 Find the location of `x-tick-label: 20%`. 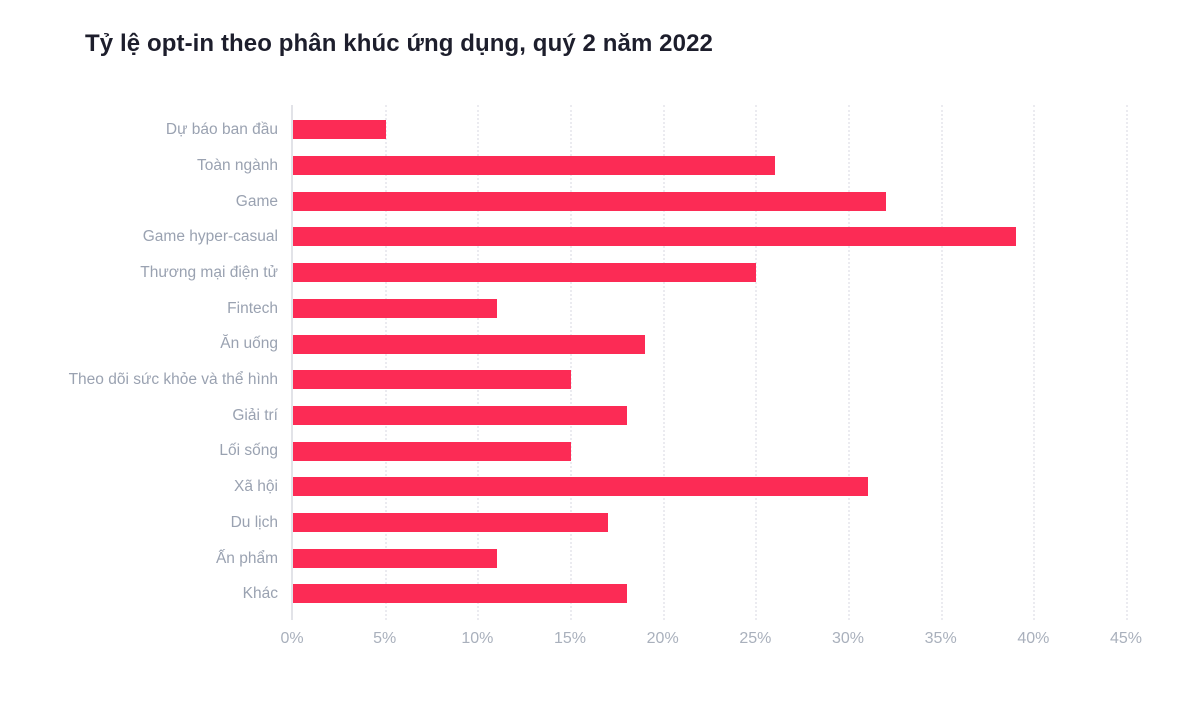

x-tick-label: 20% is located at coordinates (662, 638).